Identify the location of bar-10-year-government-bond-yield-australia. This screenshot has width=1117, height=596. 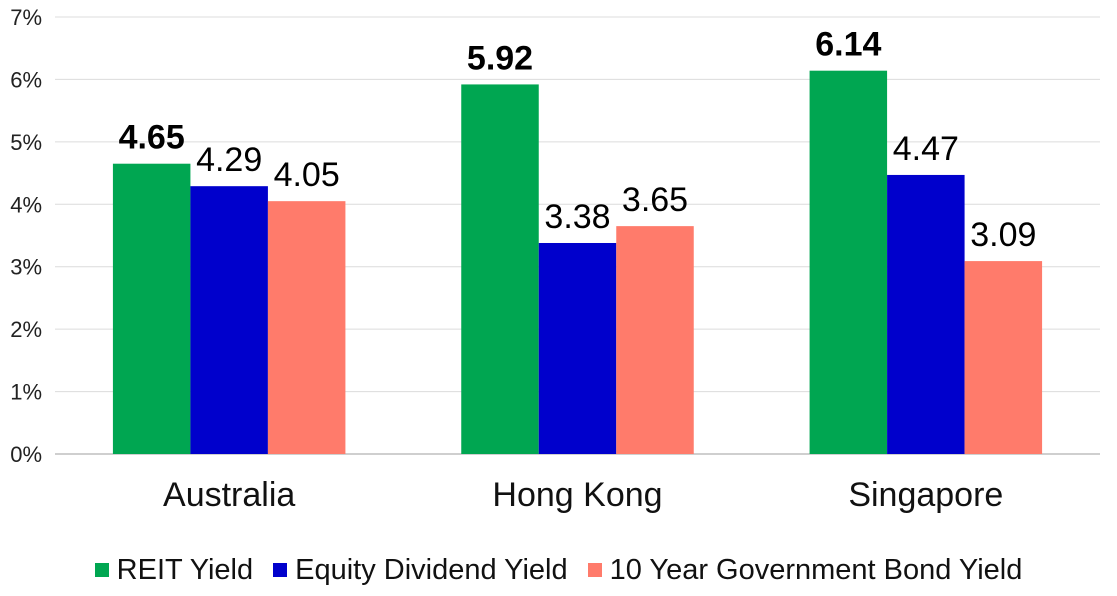
(306, 327).